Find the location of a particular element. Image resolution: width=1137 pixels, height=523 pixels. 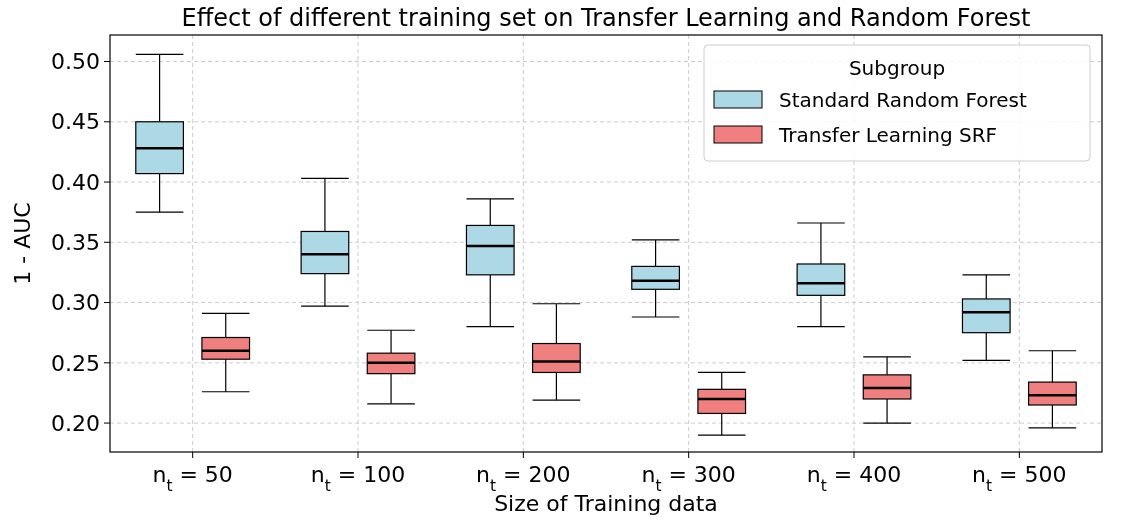

legend-label: Transfer Learning SRF is located at coordinates (888, 135).